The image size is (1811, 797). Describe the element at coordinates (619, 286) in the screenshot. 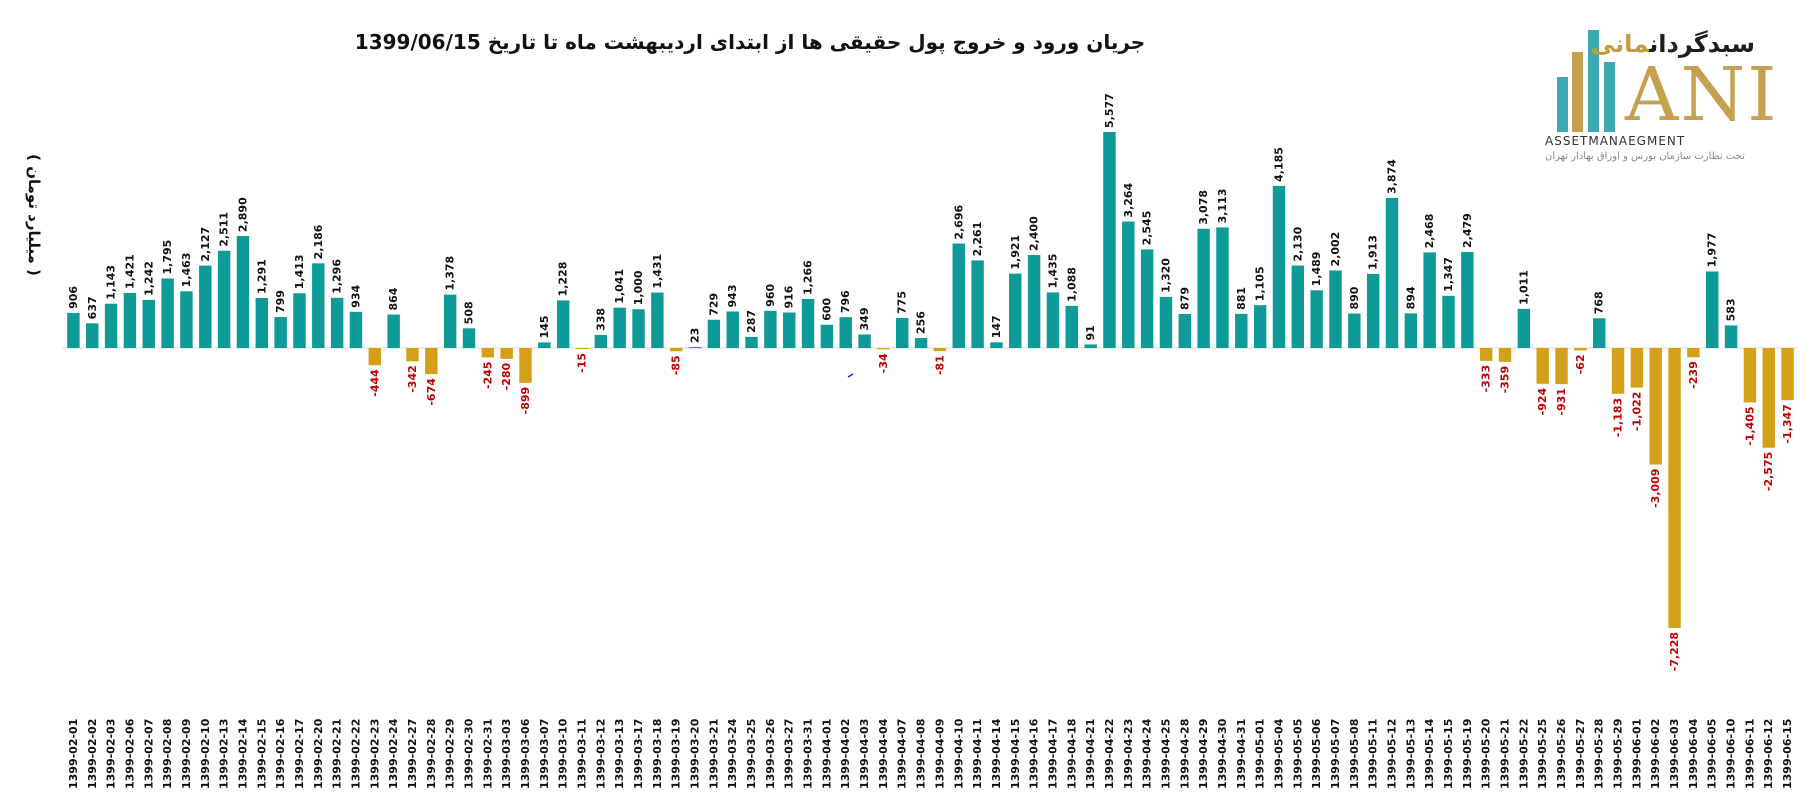

I see `data-label: 1,041` at that location.